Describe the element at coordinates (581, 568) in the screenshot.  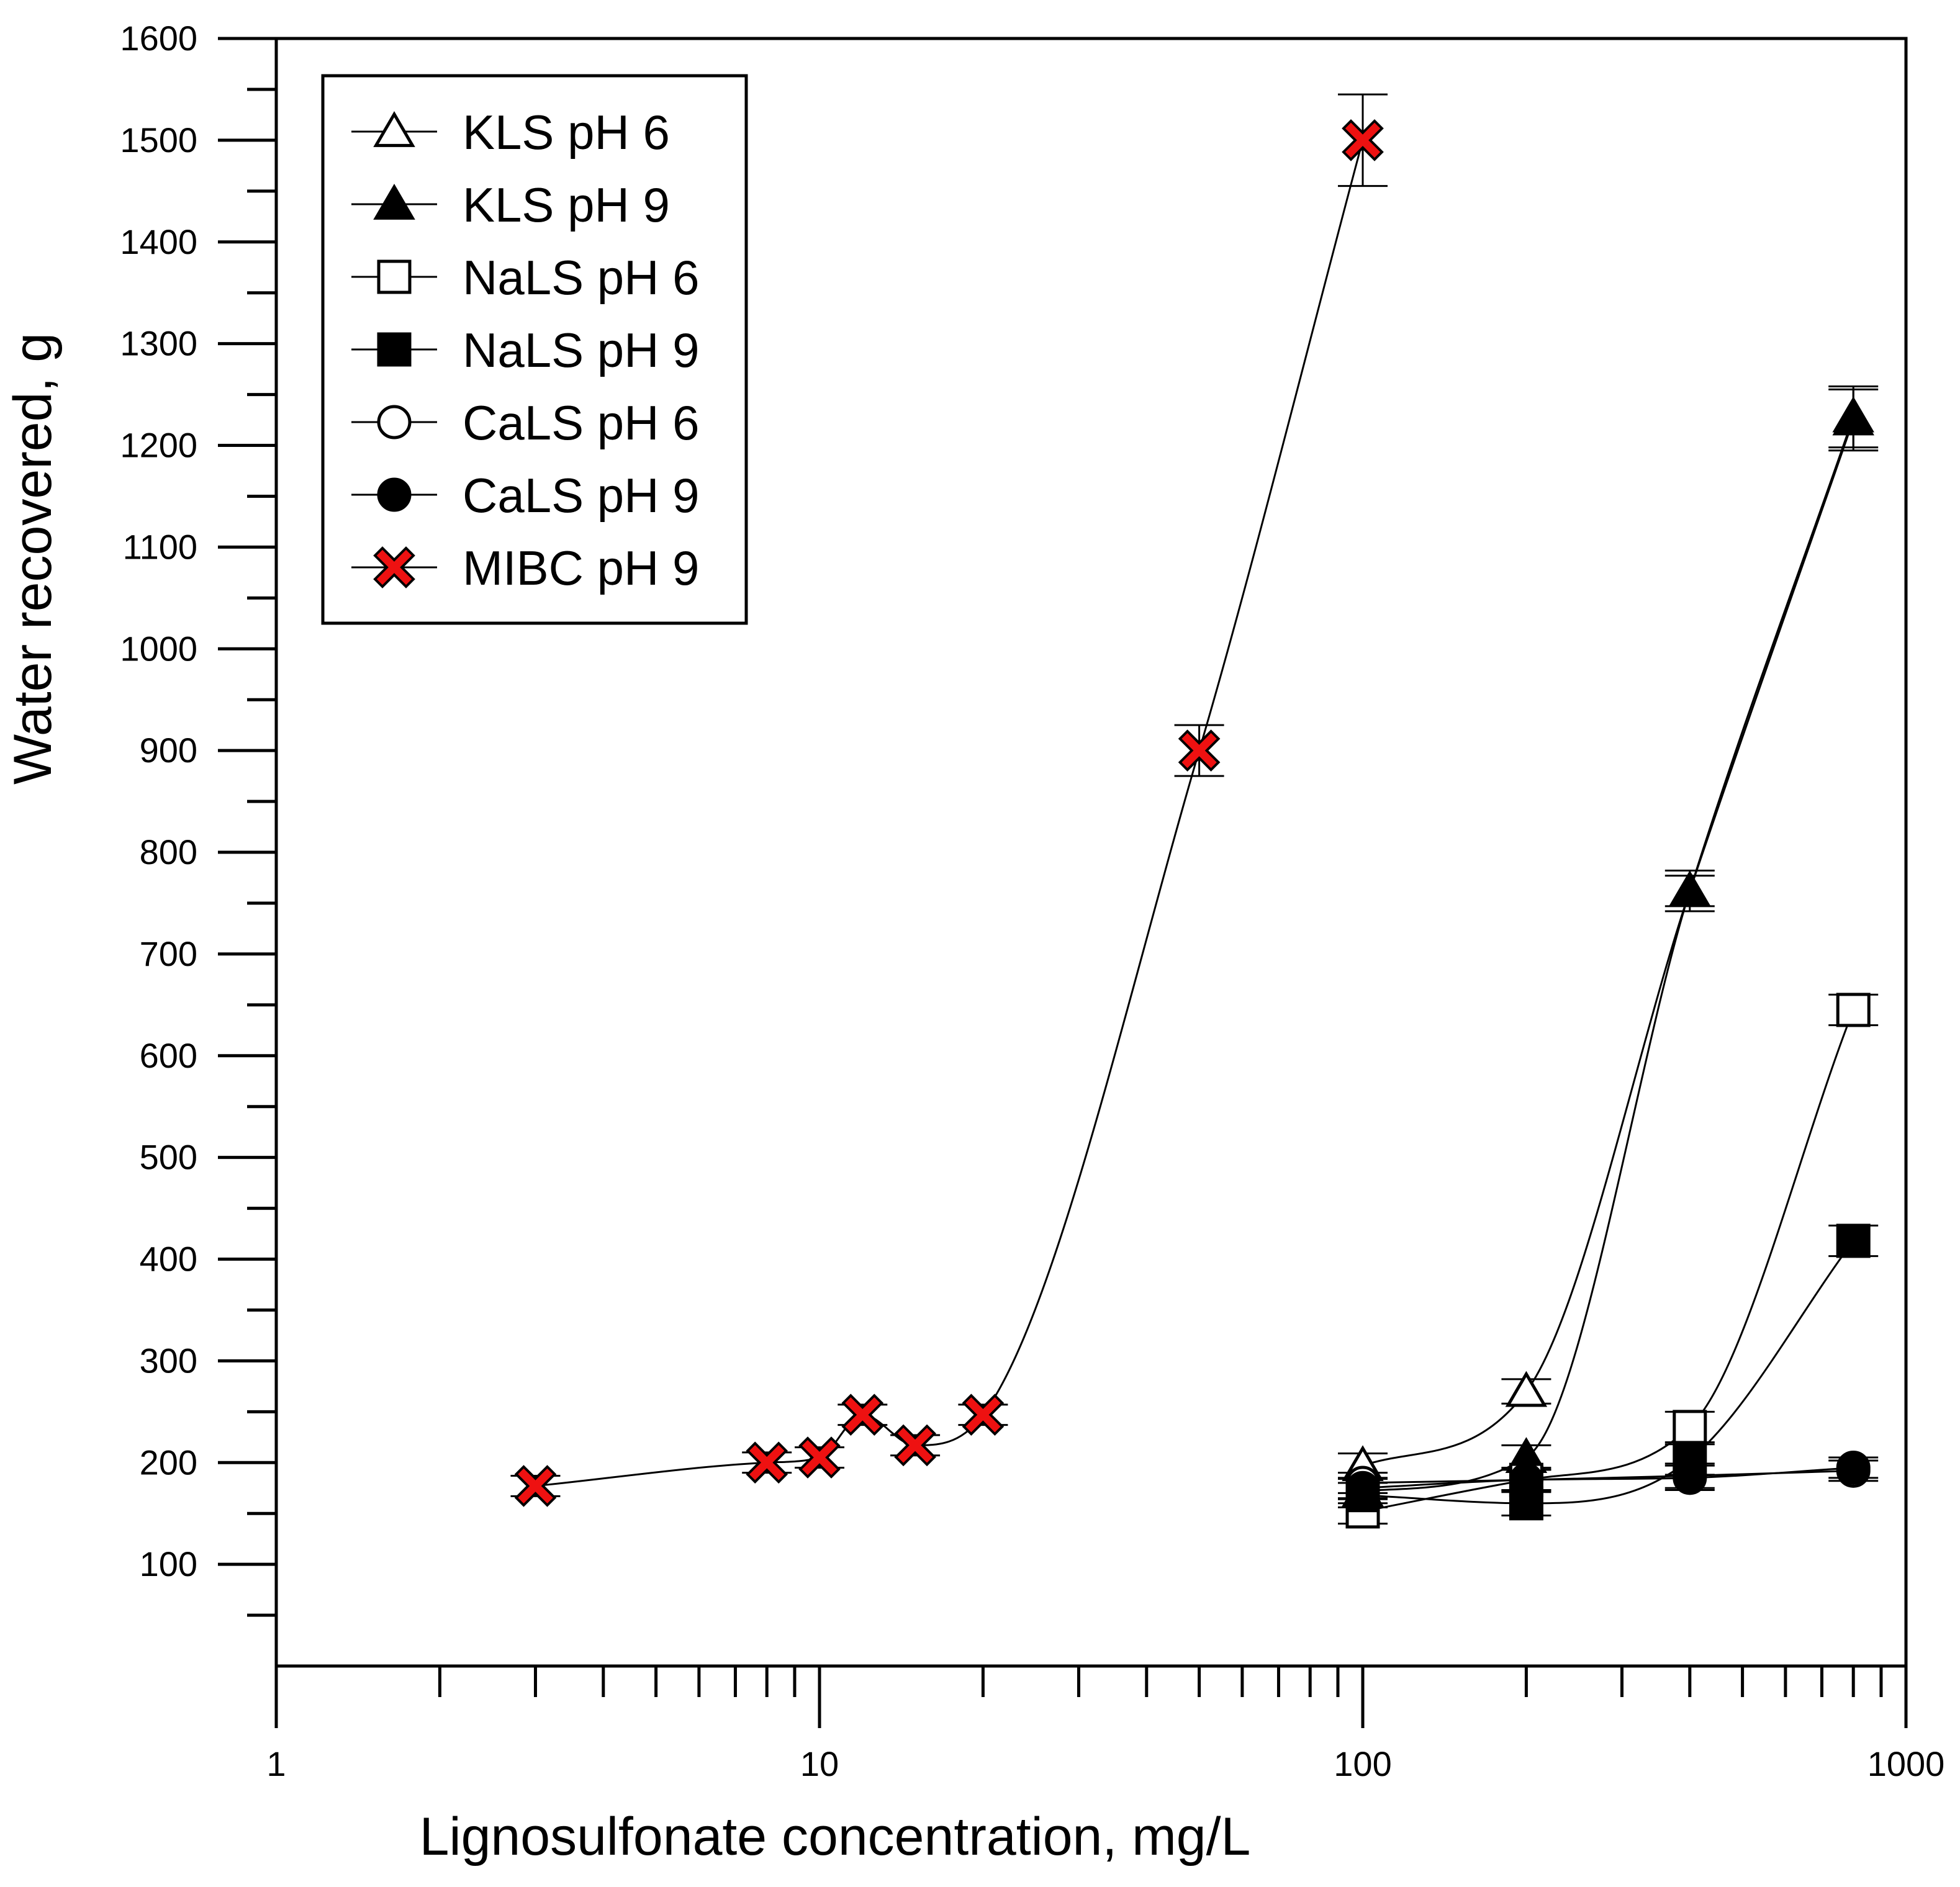
I see `legend-label: MIBC pH 9` at that location.